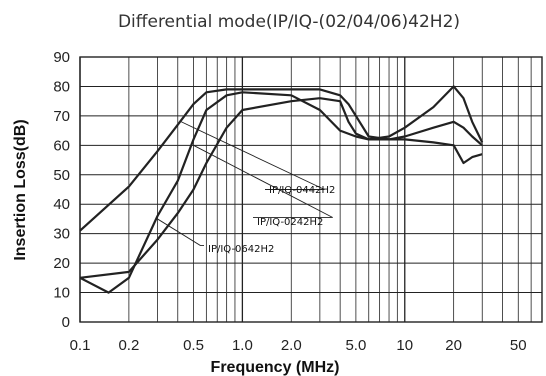 The width and height of the screenshot is (546, 376). What do you see at coordinates (61, 190) in the screenshot?
I see `y-tick-labels: 0 10 20 30 40 50 60 70 80 90` at bounding box center [61, 190].